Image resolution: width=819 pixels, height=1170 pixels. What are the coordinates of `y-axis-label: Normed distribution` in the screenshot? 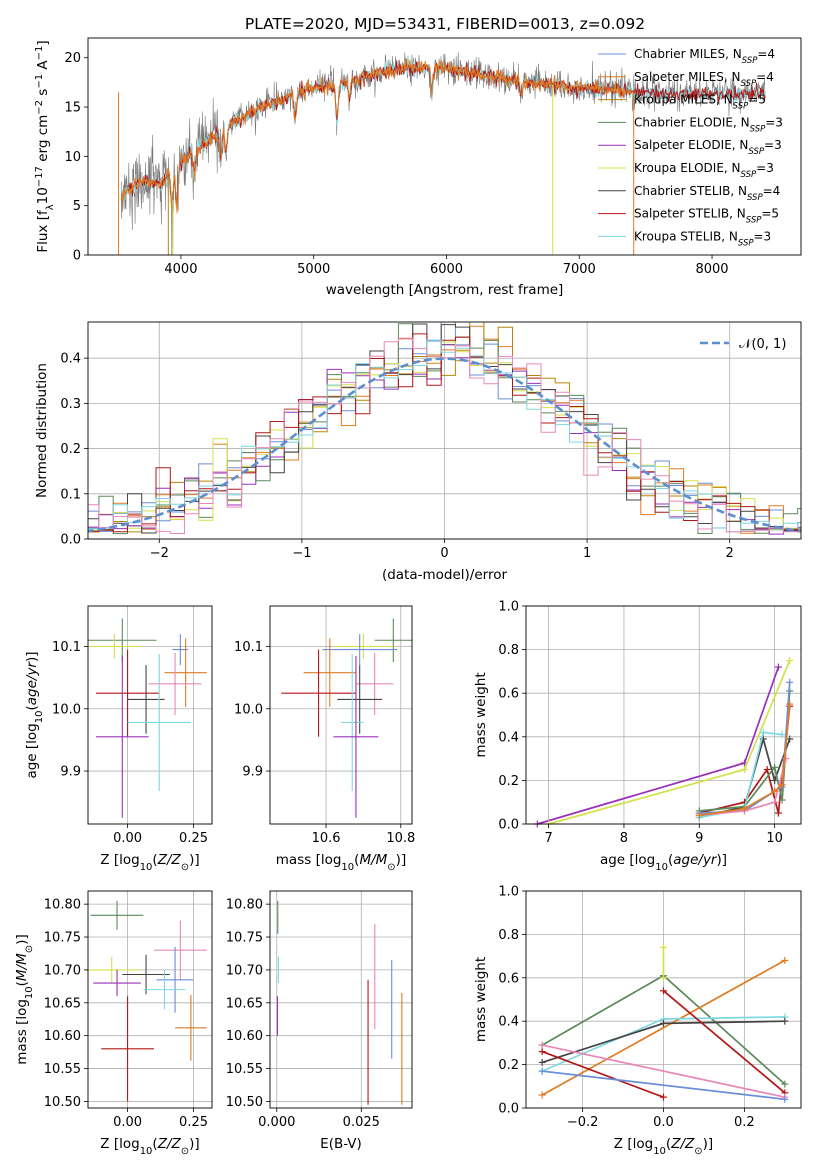 It's located at (42, 430).